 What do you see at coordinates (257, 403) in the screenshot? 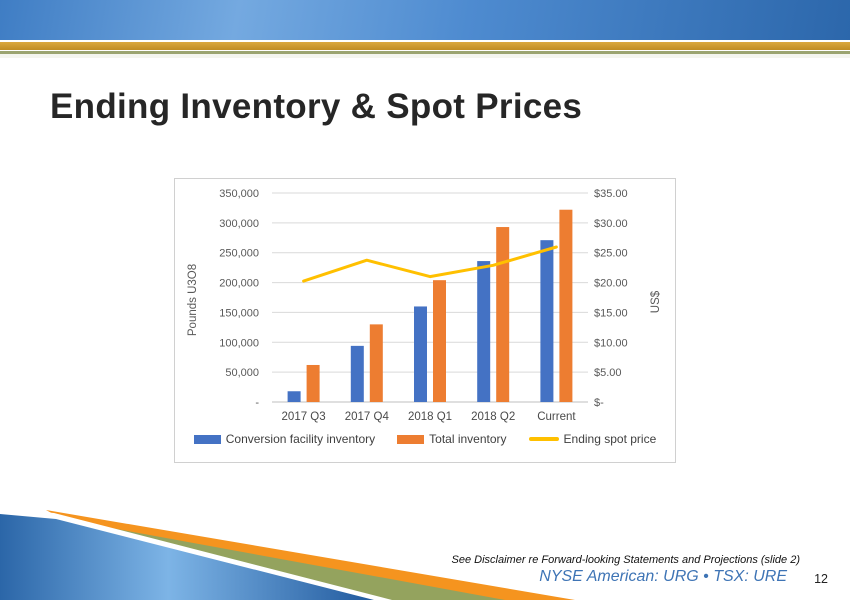
I see `left-axis-tick: -` at bounding box center [257, 403].